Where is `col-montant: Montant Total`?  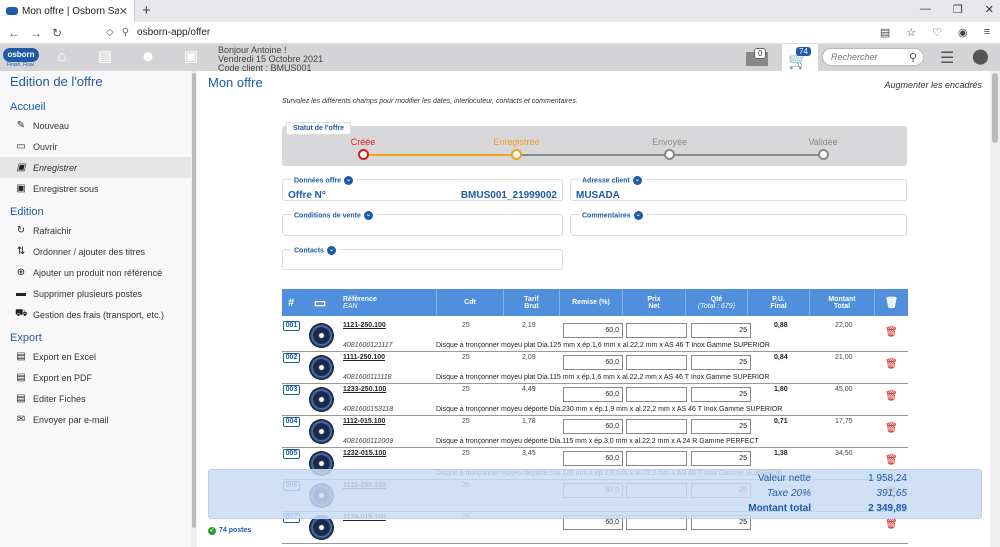
col-montant: Montant Total is located at coordinates (841, 302).